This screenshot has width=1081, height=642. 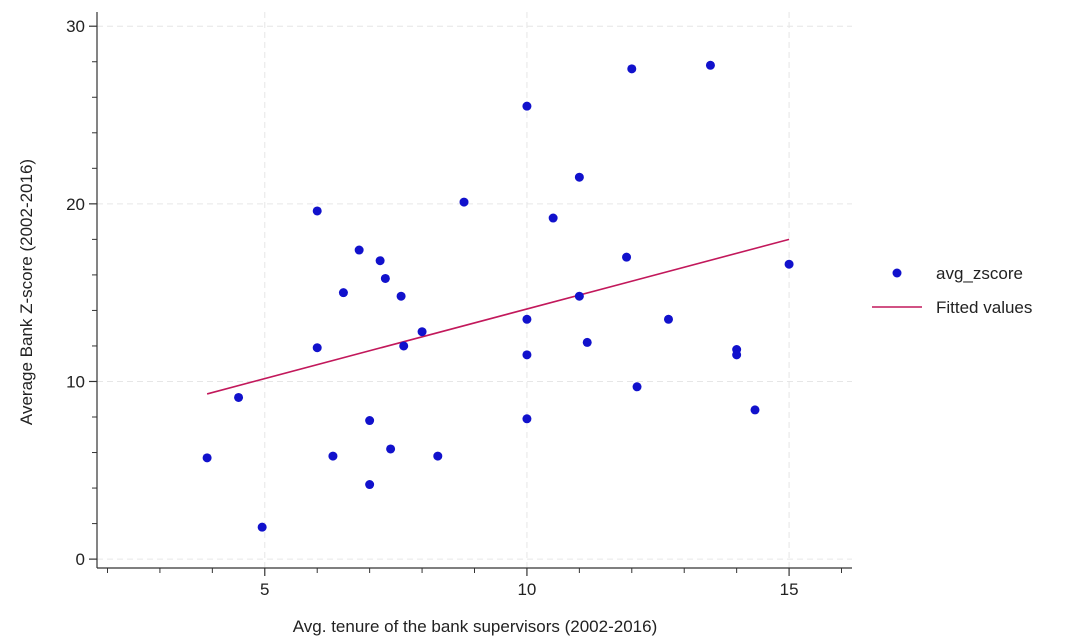 What do you see at coordinates (75, 381) in the screenshot?
I see `y-tick-label: 10` at bounding box center [75, 381].